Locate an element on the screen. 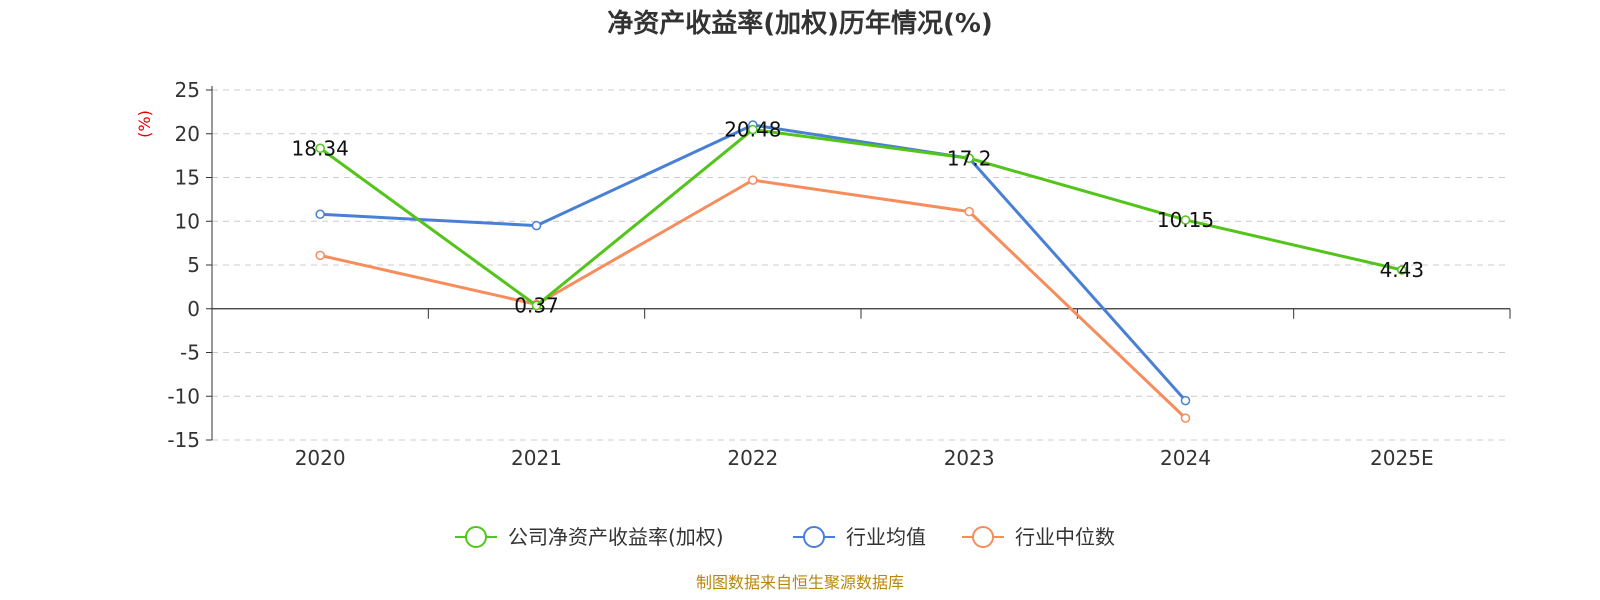 The image size is (1600, 600). data-label: 10.15 is located at coordinates (1185, 220).